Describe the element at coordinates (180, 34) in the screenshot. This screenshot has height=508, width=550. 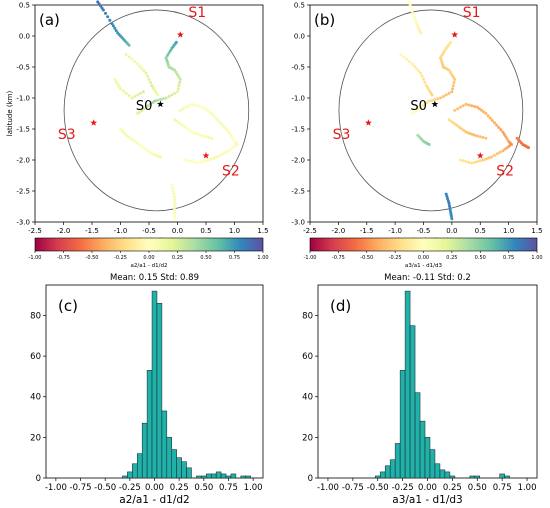
I see `station-s1-marker` at that location.